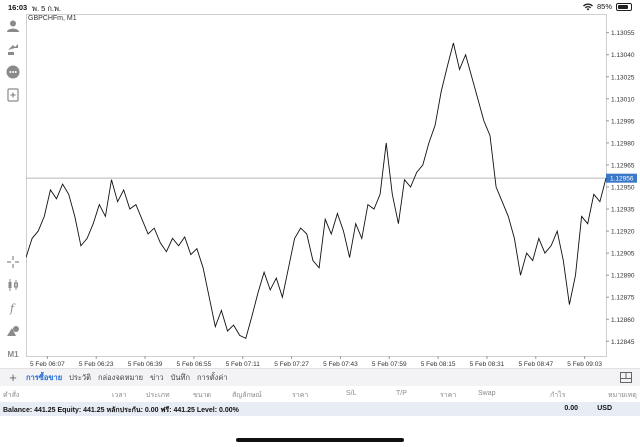 This screenshot has width=640, height=447. Describe the element at coordinates (13, 331) in the screenshot. I see `objects-icon` at that location.